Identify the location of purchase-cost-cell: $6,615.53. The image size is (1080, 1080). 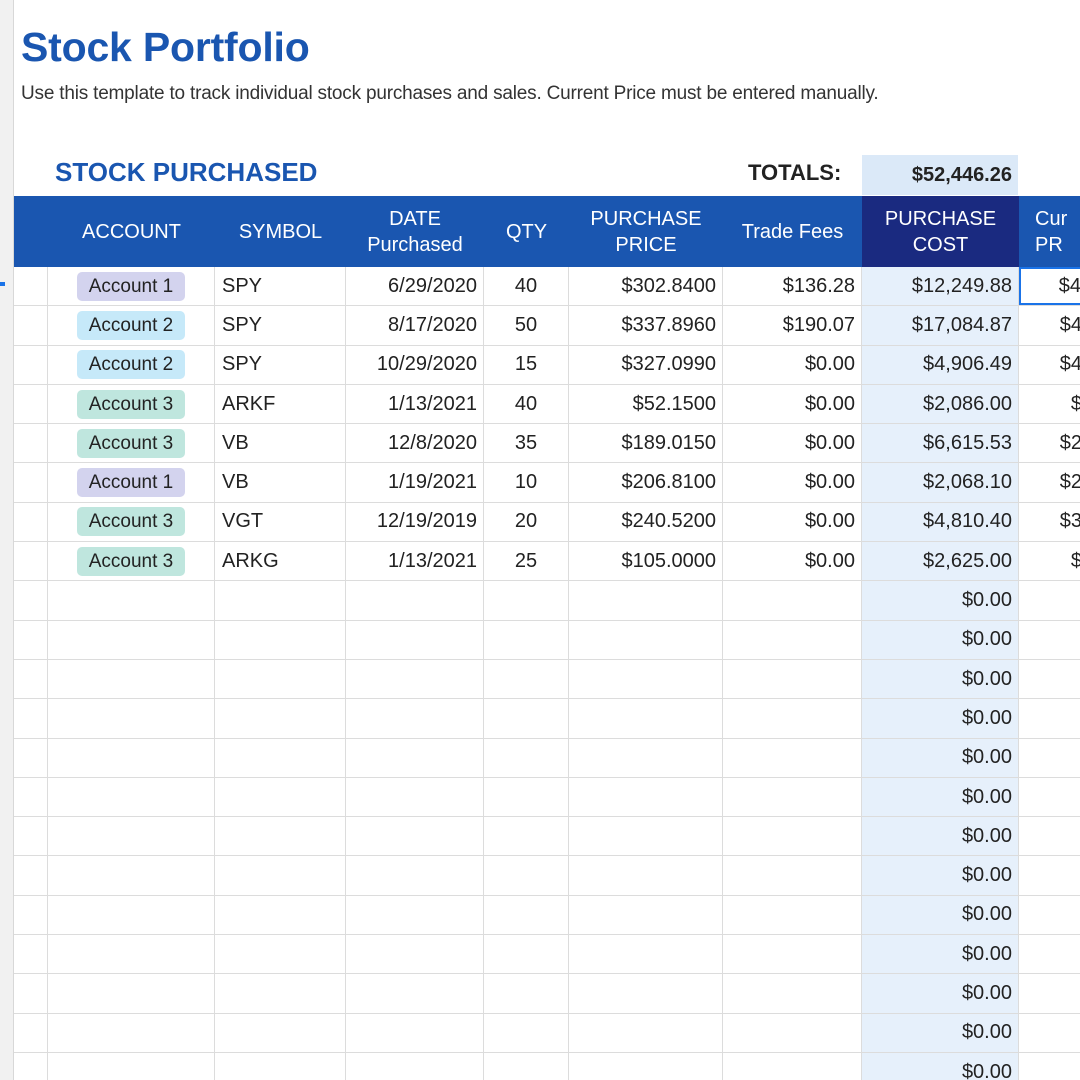
(940, 443).